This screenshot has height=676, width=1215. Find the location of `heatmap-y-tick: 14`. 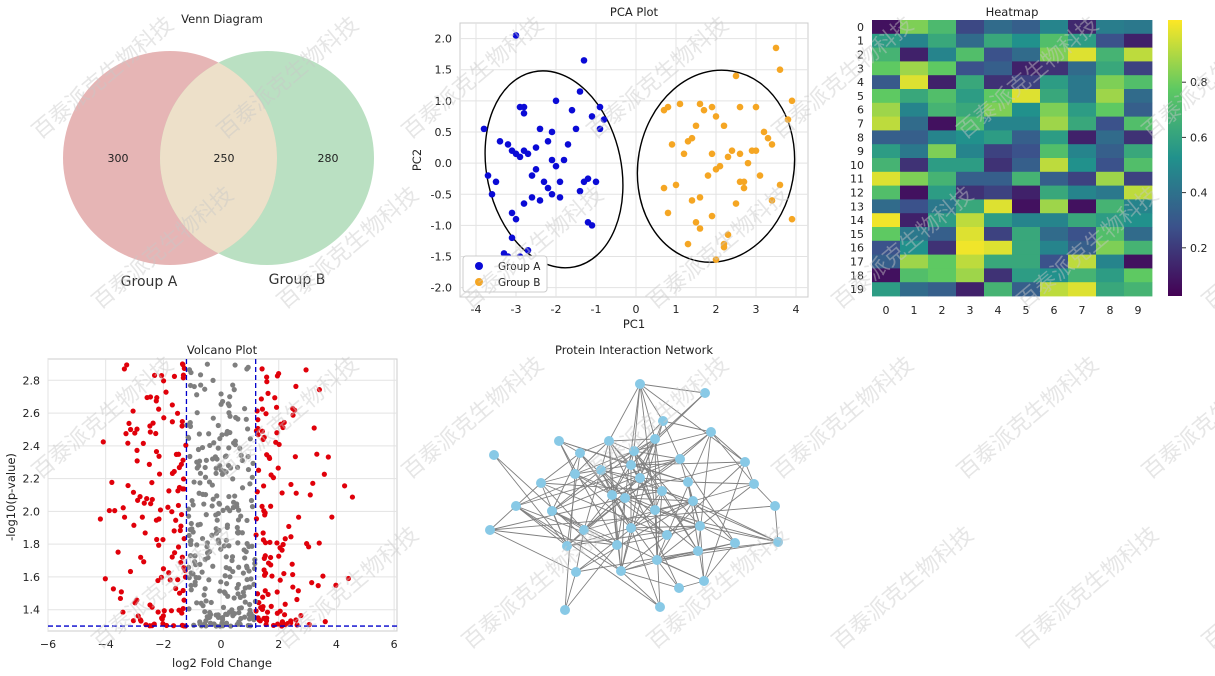

heatmap-y-tick: 14 is located at coordinates (857, 220).